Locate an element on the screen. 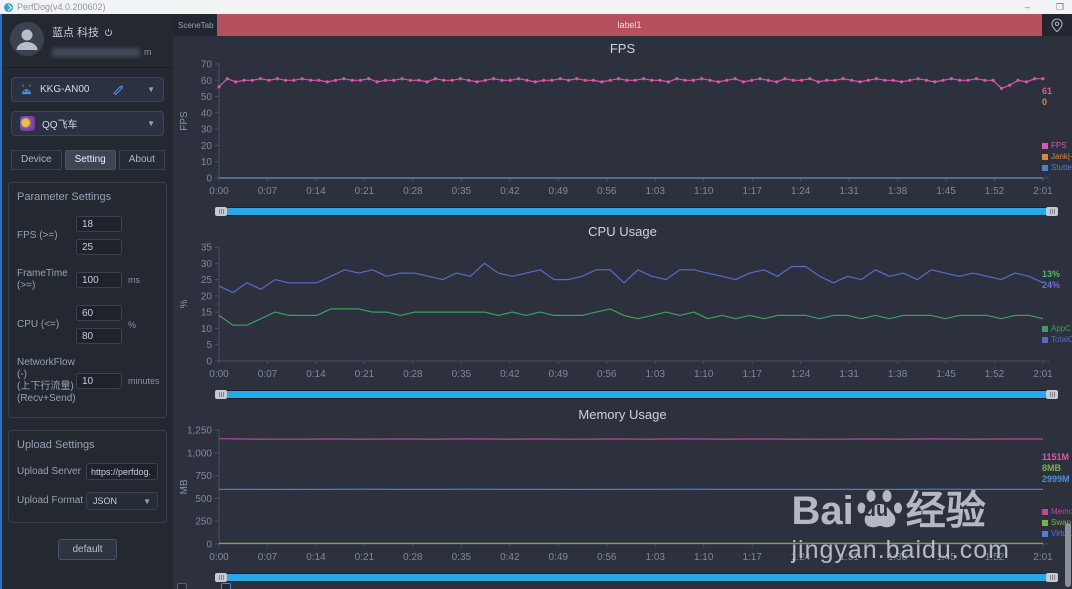 Image resolution: width=1072 pixels, height=589 pixels. cpu-label: CPU (<=) is located at coordinates (38, 324).